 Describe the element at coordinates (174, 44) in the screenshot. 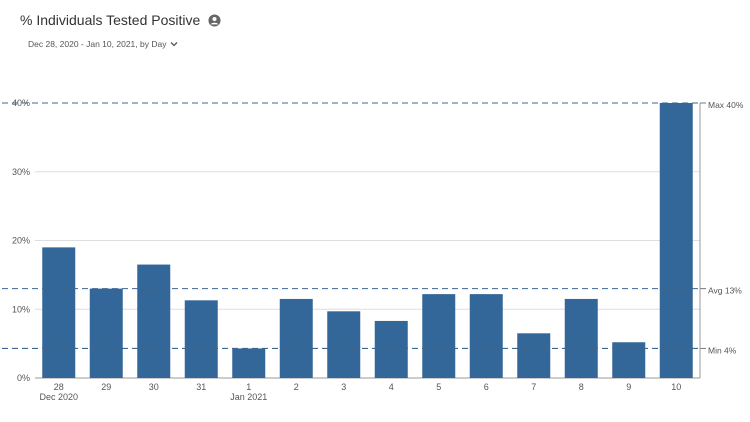

I see `chevron-down-icon` at that location.